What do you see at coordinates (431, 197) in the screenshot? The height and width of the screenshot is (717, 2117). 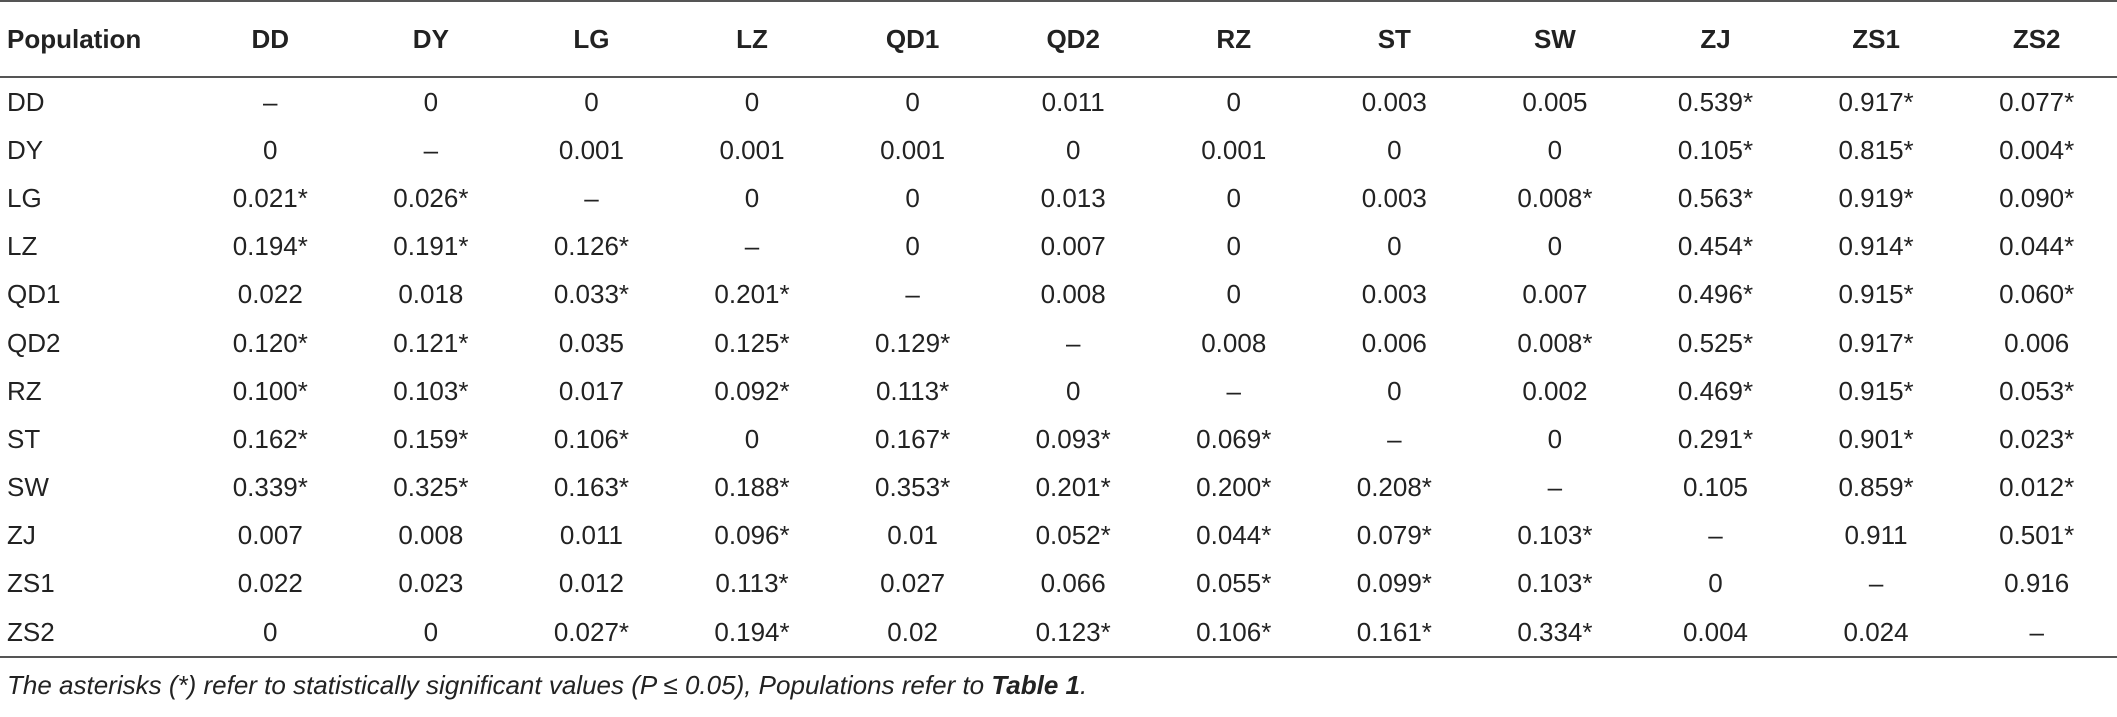 I see `table-cell: 0.026*` at bounding box center [431, 197].